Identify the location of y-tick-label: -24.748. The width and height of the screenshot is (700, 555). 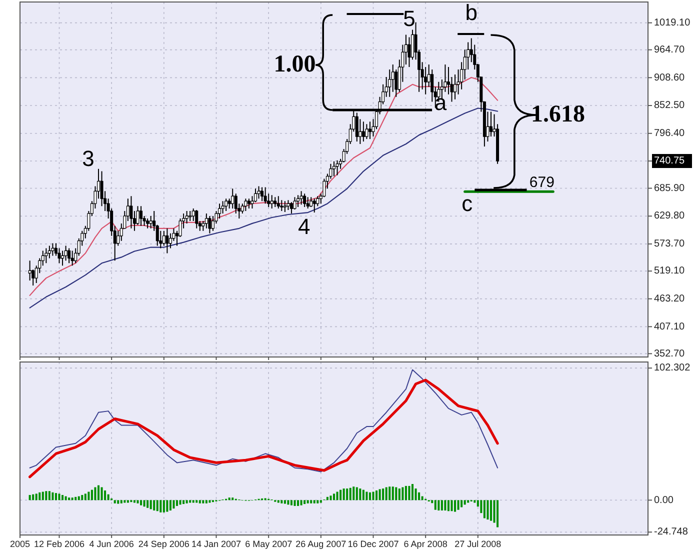
(671, 532).